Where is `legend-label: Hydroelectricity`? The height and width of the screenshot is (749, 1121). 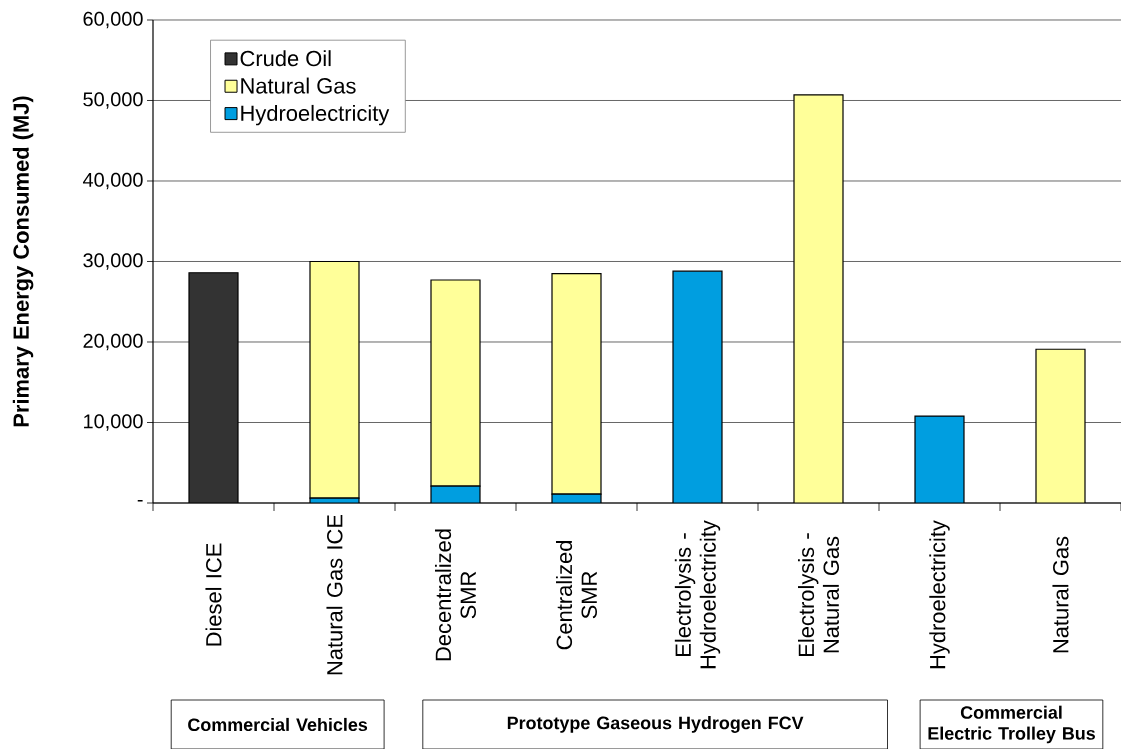
legend-label: Hydroelectricity is located at coordinates (315, 115).